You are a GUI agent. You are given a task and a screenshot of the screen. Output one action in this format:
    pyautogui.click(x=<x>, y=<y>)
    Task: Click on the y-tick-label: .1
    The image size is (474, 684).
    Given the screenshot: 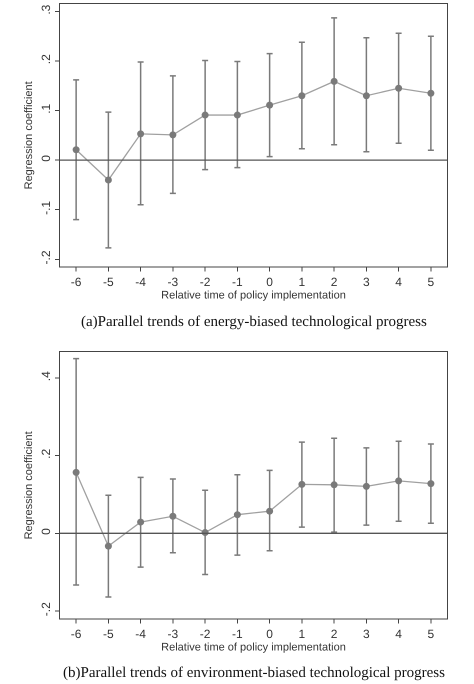 What is the action you would take?
    pyautogui.click(x=46, y=108)
    